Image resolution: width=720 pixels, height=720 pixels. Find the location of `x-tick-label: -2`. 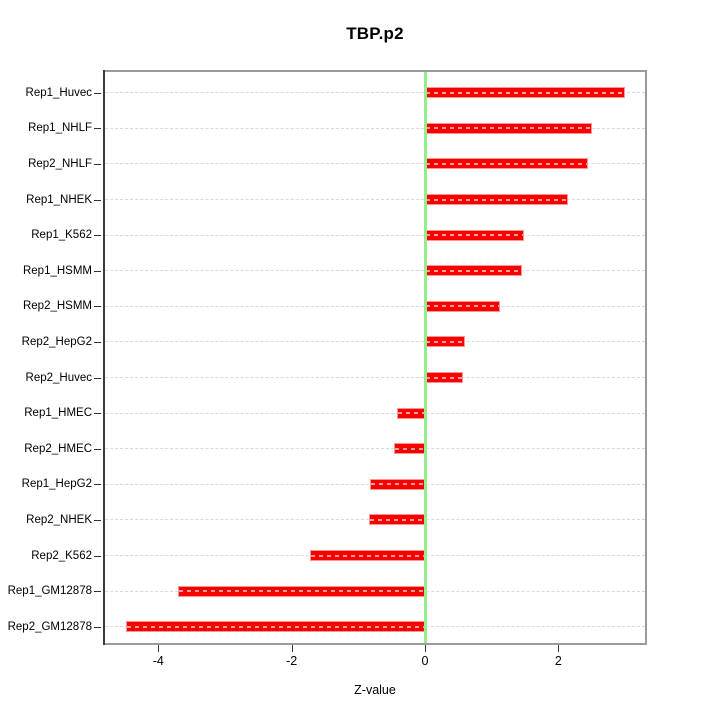

x-tick-label: -2 is located at coordinates (292, 661).